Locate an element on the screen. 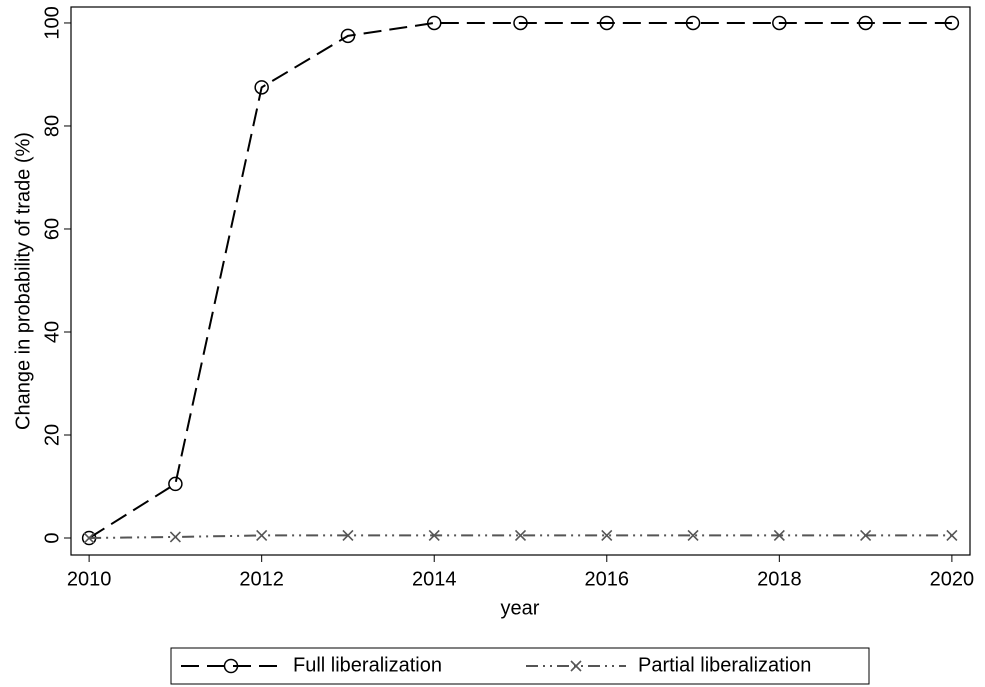 This screenshot has width=985, height=687. x-tick-label: 2014 is located at coordinates (434, 579).